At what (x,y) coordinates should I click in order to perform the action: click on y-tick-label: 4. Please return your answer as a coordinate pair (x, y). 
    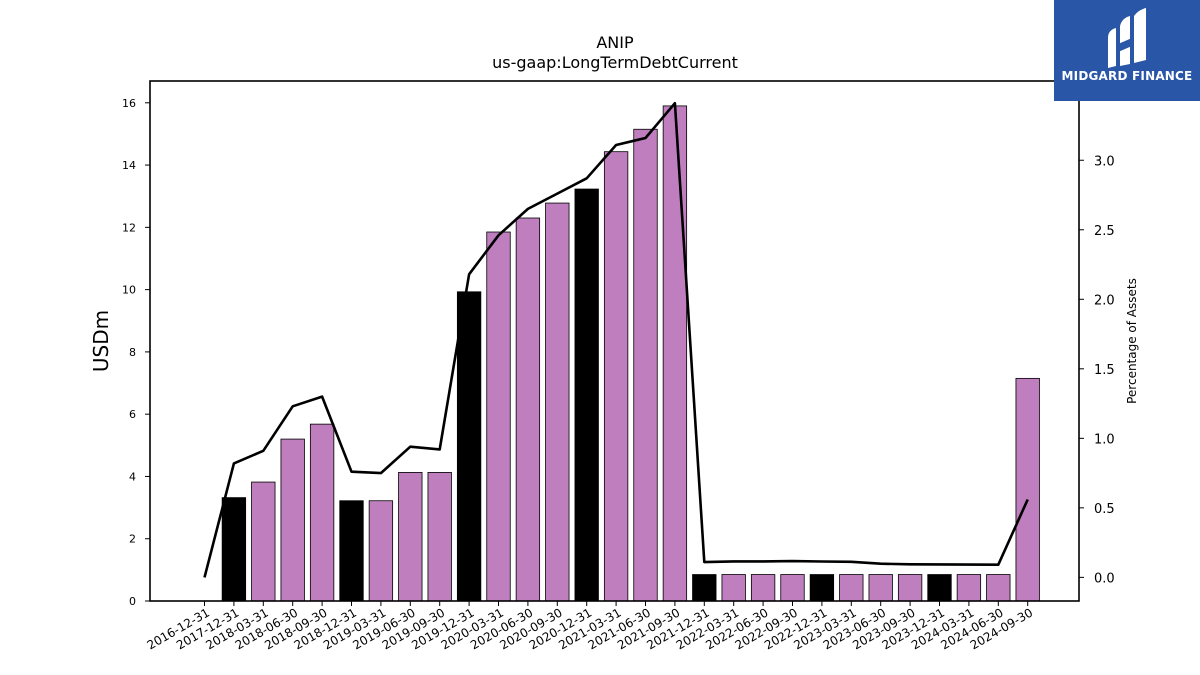
    Looking at the image, I should click on (132, 476).